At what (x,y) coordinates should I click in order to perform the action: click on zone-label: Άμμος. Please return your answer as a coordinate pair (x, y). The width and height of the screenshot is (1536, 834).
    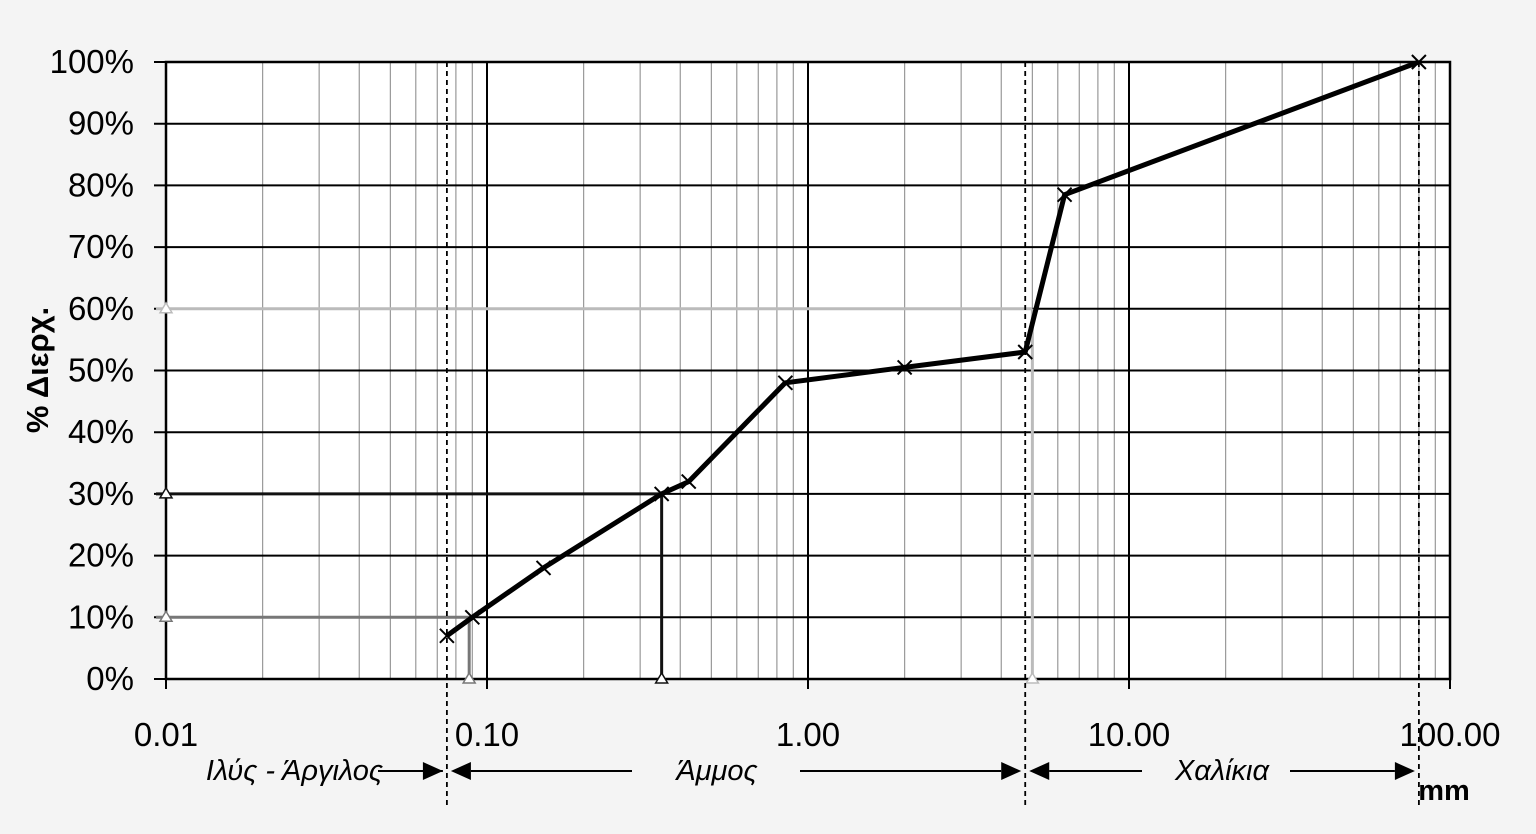
    Looking at the image, I should click on (716, 771).